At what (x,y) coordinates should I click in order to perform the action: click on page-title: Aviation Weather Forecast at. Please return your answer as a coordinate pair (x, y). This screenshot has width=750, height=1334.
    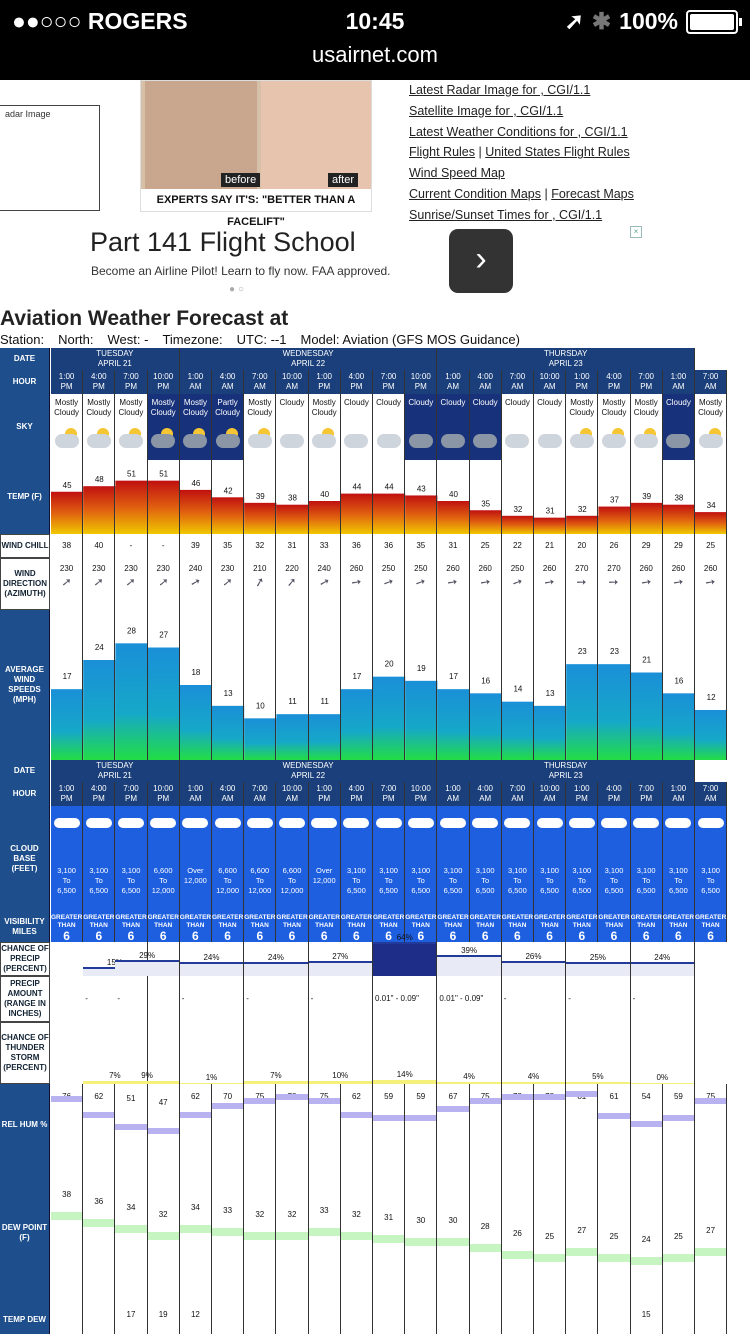
    Looking at the image, I should click on (144, 318).